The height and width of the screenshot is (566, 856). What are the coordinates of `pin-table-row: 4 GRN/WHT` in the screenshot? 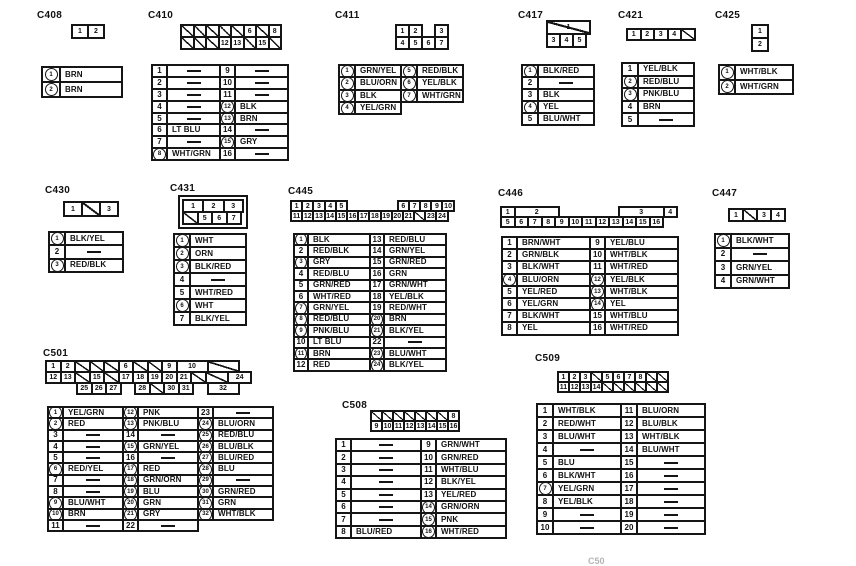 It's located at (752, 281).